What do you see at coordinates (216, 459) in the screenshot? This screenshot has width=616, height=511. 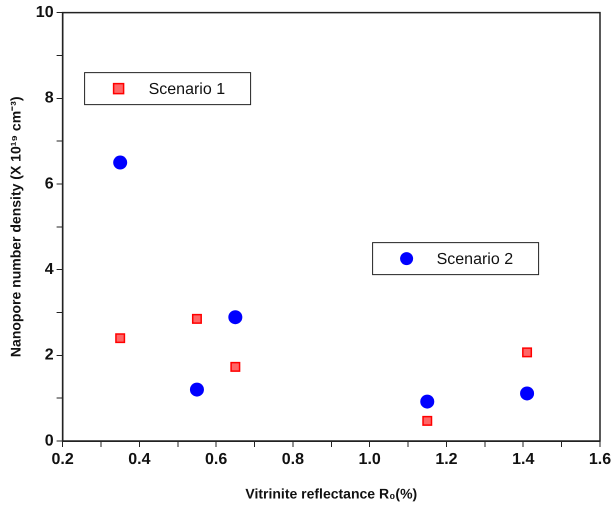 I see `x-tick-label: 0.6` at bounding box center [216, 459].